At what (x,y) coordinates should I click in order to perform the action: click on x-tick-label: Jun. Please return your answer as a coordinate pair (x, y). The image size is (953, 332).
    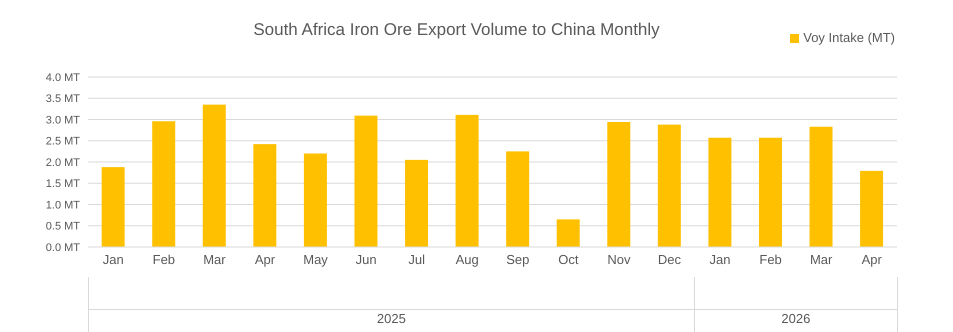
    Looking at the image, I should click on (366, 260).